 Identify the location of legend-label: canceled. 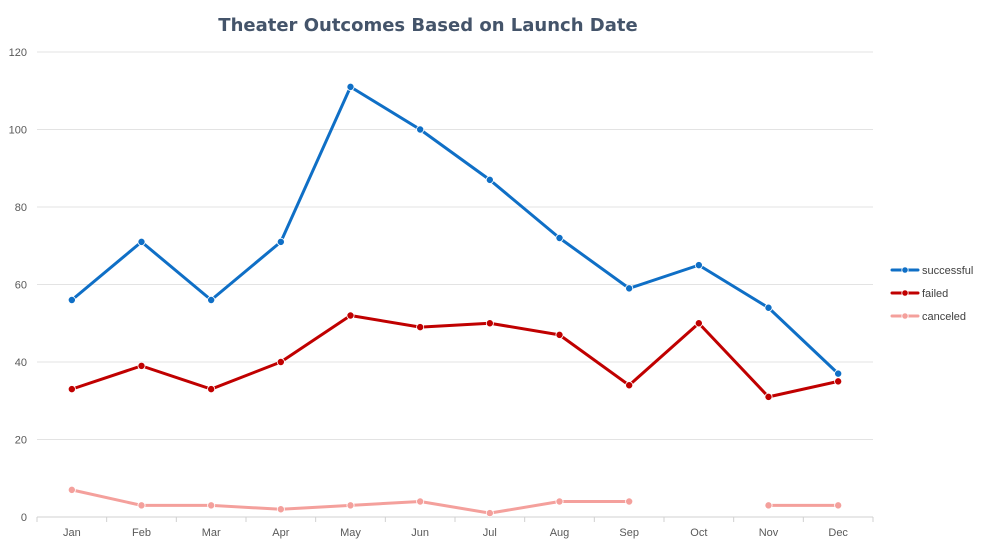
(944, 317).